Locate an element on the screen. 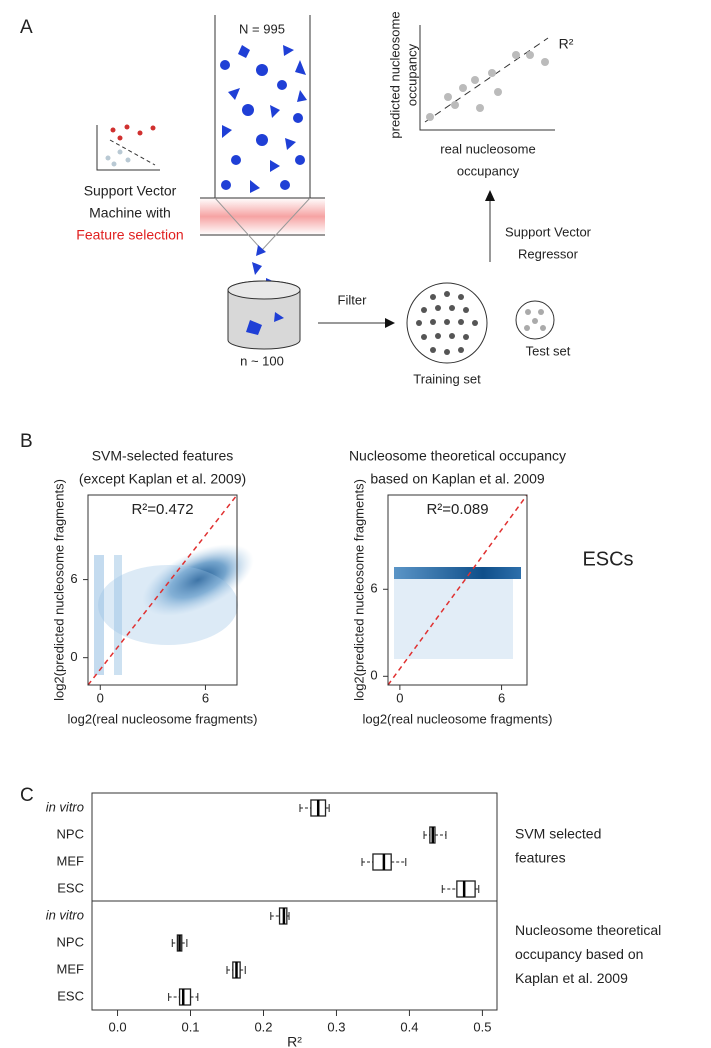 This screenshot has width=711, height=1048. label: n ~ 100 is located at coordinates (262, 360).